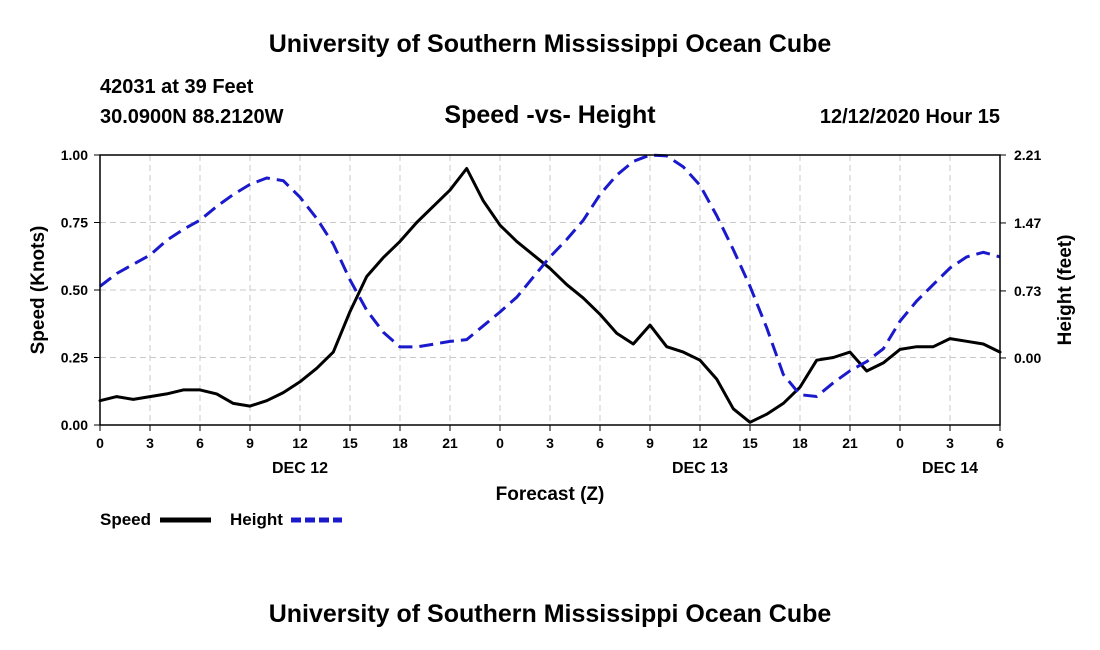  I want to click on legend-label: Speed, so click(125, 519).